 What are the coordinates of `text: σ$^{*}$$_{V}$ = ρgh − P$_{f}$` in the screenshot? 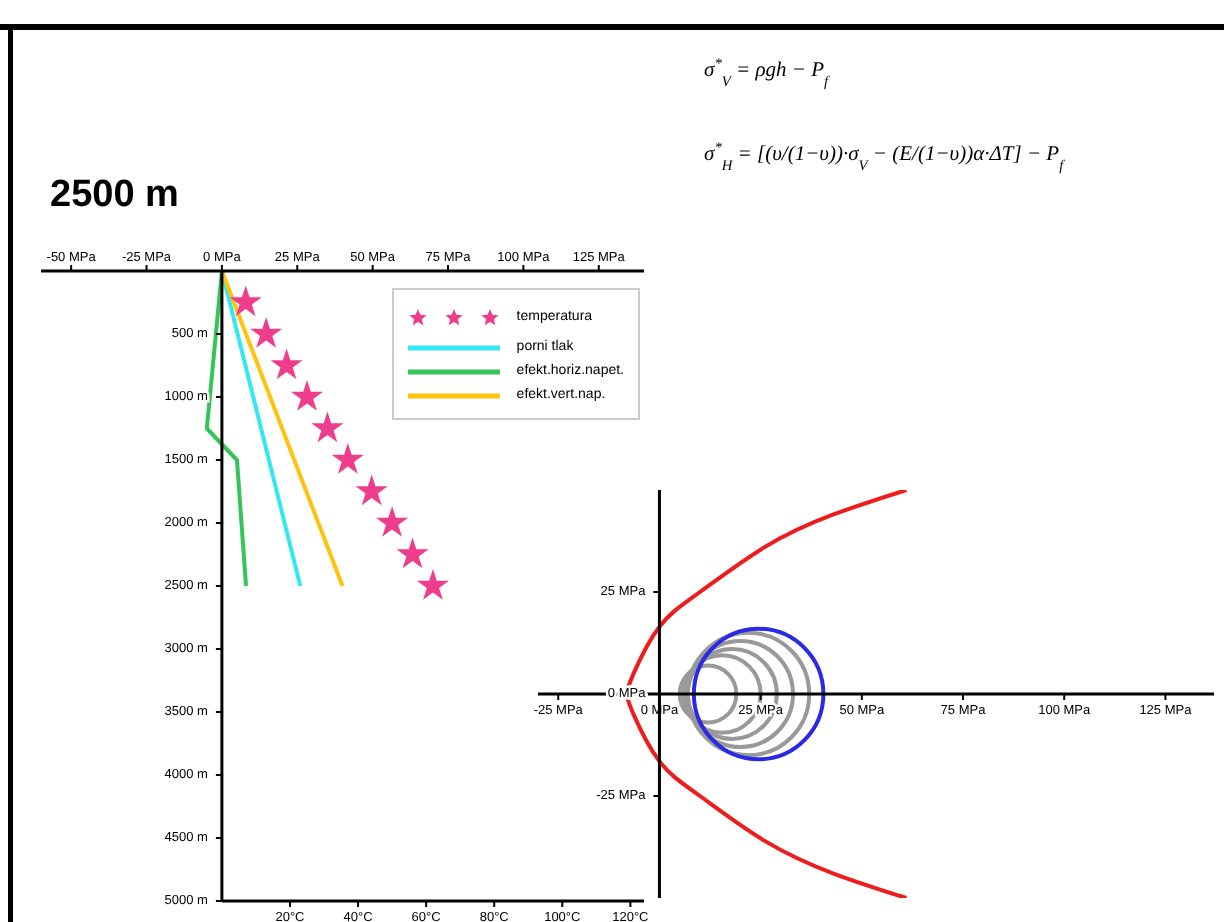 It's located at (767, 71).